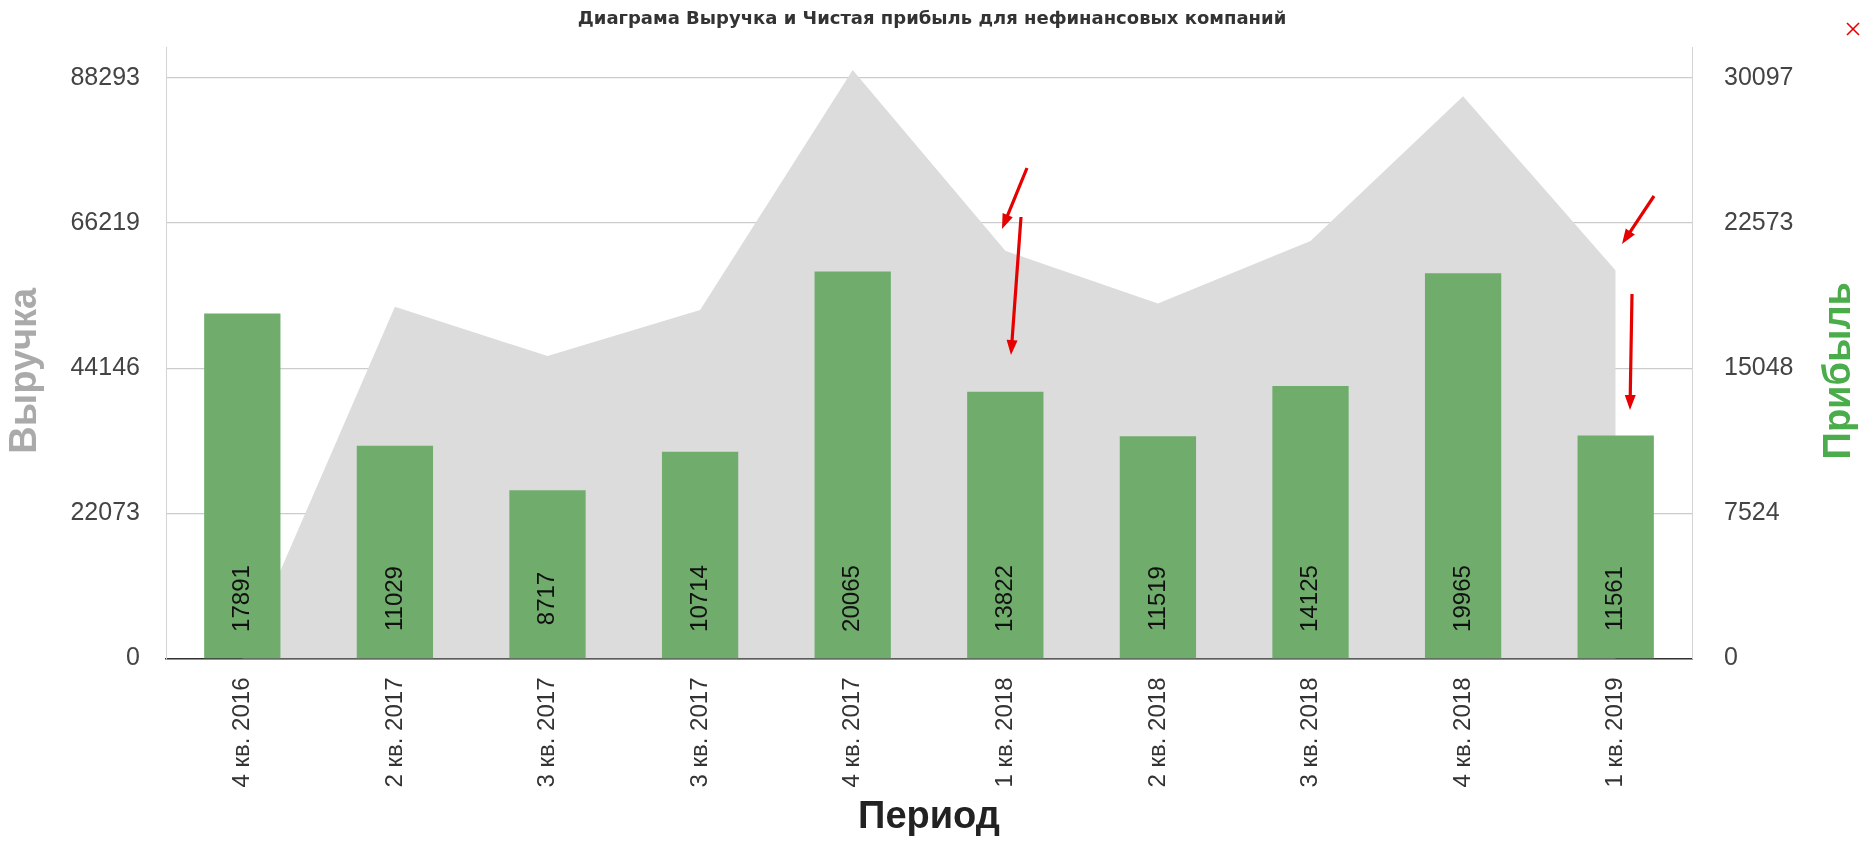  Describe the element at coordinates (932, 18) in the screenshot. I see `chart-title: Диаграма Выручка и Чистая прибыль для нефинансовых компаний` at that location.